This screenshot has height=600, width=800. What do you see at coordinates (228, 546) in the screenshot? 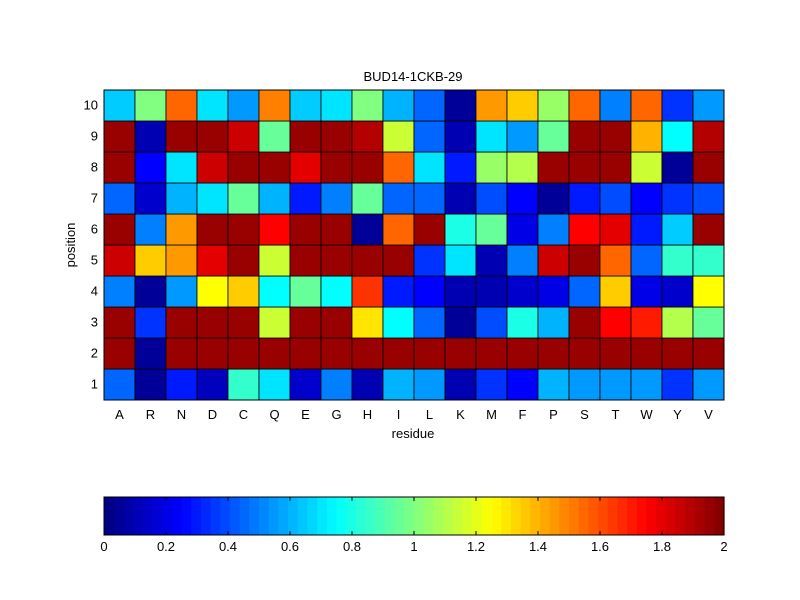
I see `colorbar-tick-label: 0.4` at bounding box center [228, 546].